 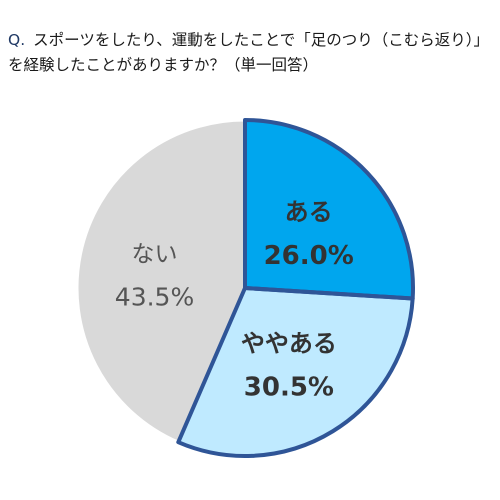 I want to click on slice-name-label: ややある, so click(x=289, y=344).